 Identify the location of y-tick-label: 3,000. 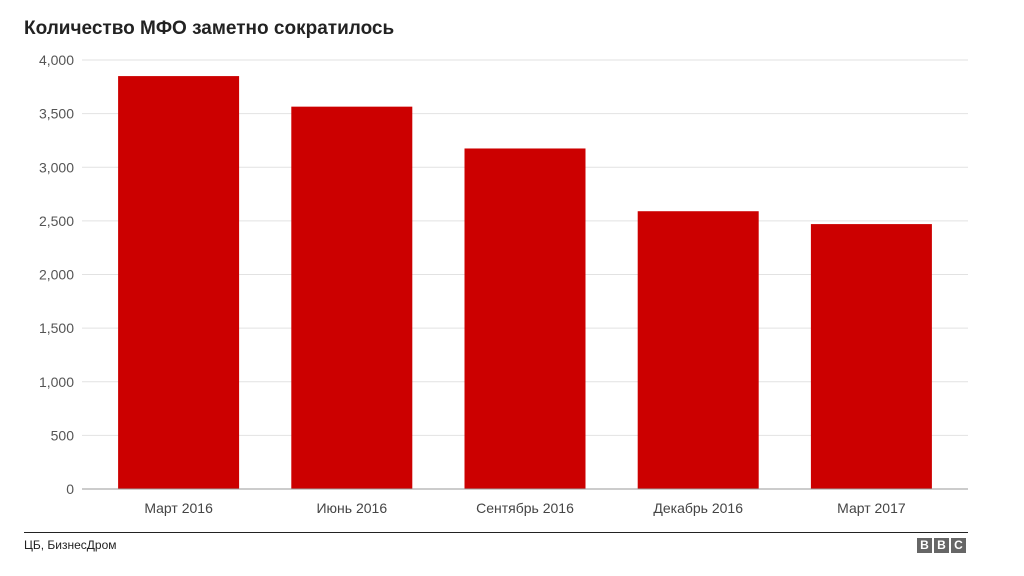
(56, 167).